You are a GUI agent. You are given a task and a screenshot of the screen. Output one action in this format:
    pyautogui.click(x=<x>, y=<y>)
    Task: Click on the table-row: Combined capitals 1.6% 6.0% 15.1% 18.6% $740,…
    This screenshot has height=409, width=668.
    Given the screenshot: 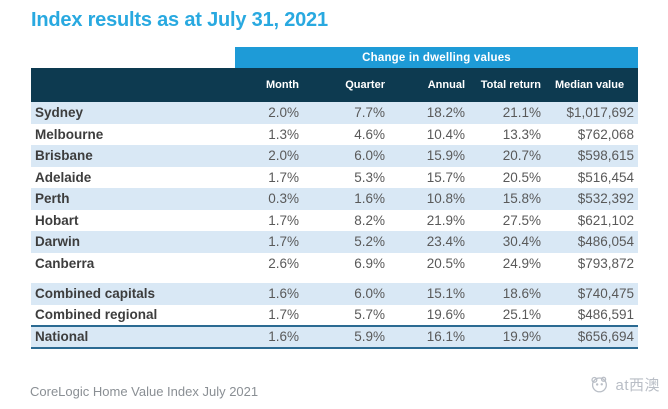 What is the action you would take?
    pyautogui.click(x=335, y=294)
    